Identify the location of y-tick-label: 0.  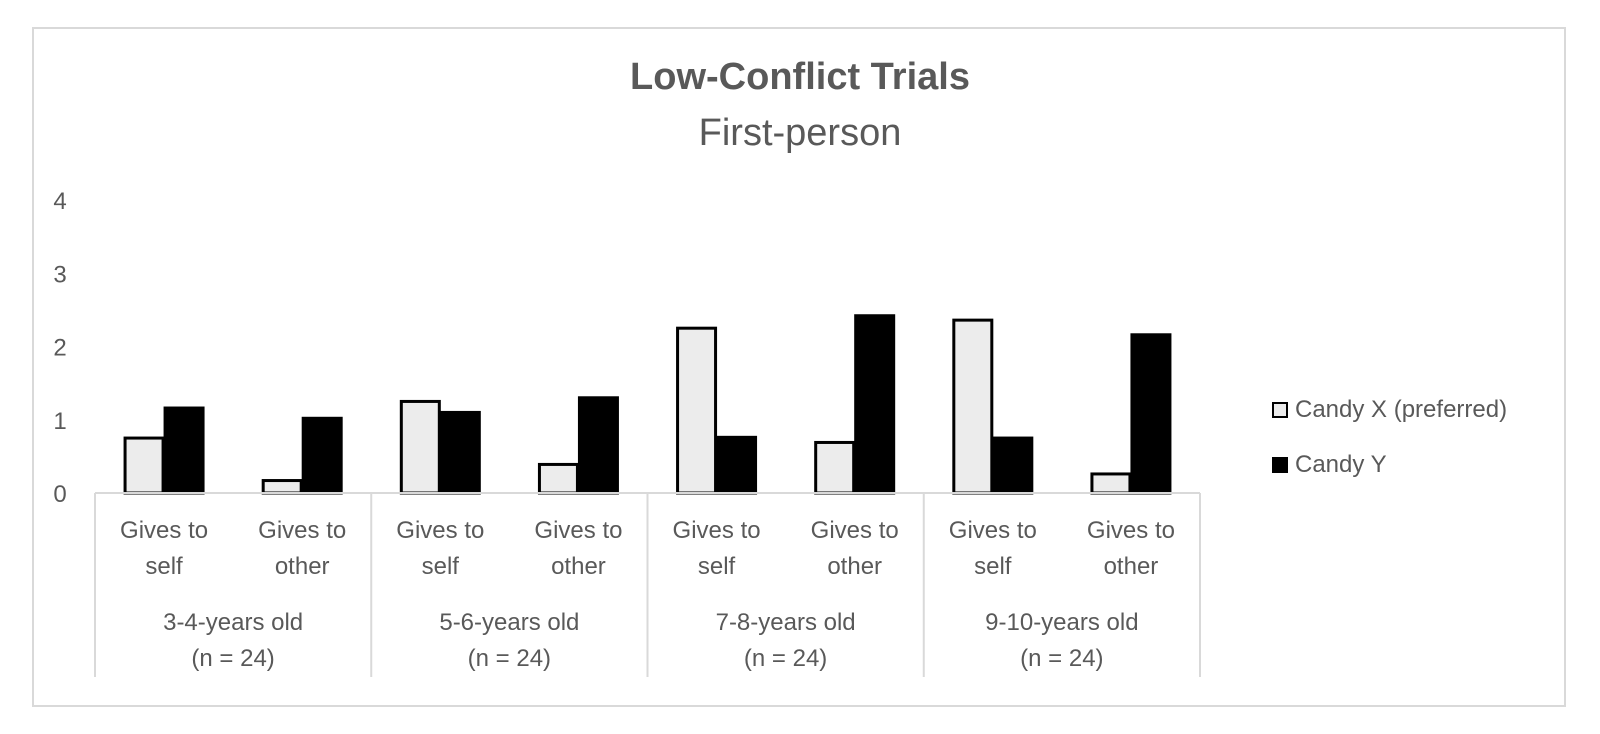
(59, 494).